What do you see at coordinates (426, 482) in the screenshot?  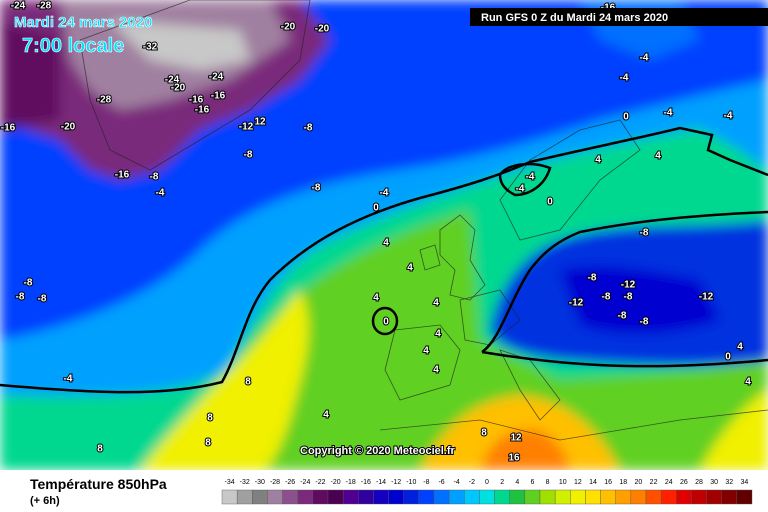 I see `scale-label: -8` at bounding box center [426, 482].